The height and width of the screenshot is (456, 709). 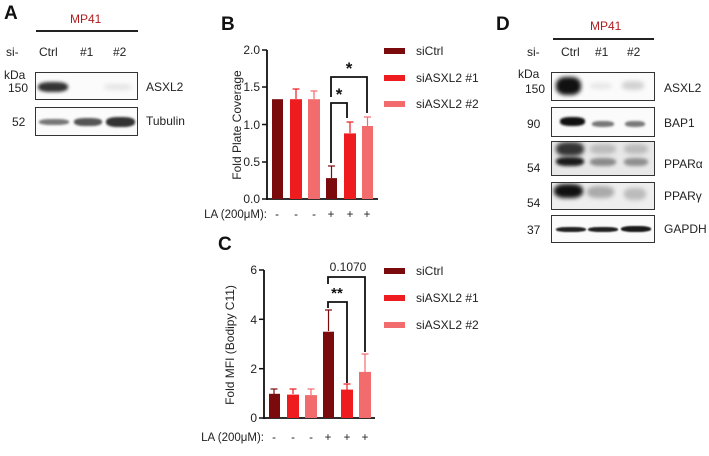 What do you see at coordinates (534, 203) in the screenshot?
I see `kda-value-d-pparg: 54` at bounding box center [534, 203].